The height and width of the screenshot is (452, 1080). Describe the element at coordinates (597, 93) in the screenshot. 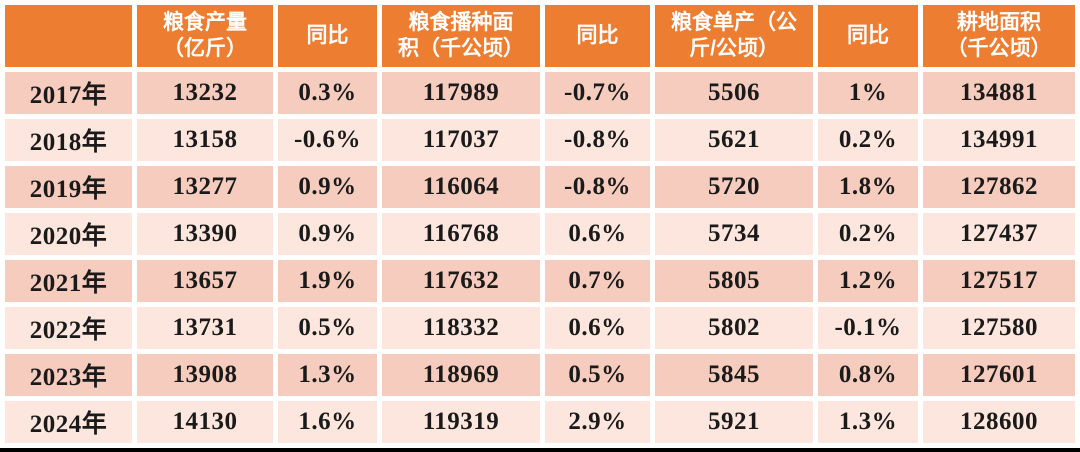

I see `value-cell: -0.7%` at that location.